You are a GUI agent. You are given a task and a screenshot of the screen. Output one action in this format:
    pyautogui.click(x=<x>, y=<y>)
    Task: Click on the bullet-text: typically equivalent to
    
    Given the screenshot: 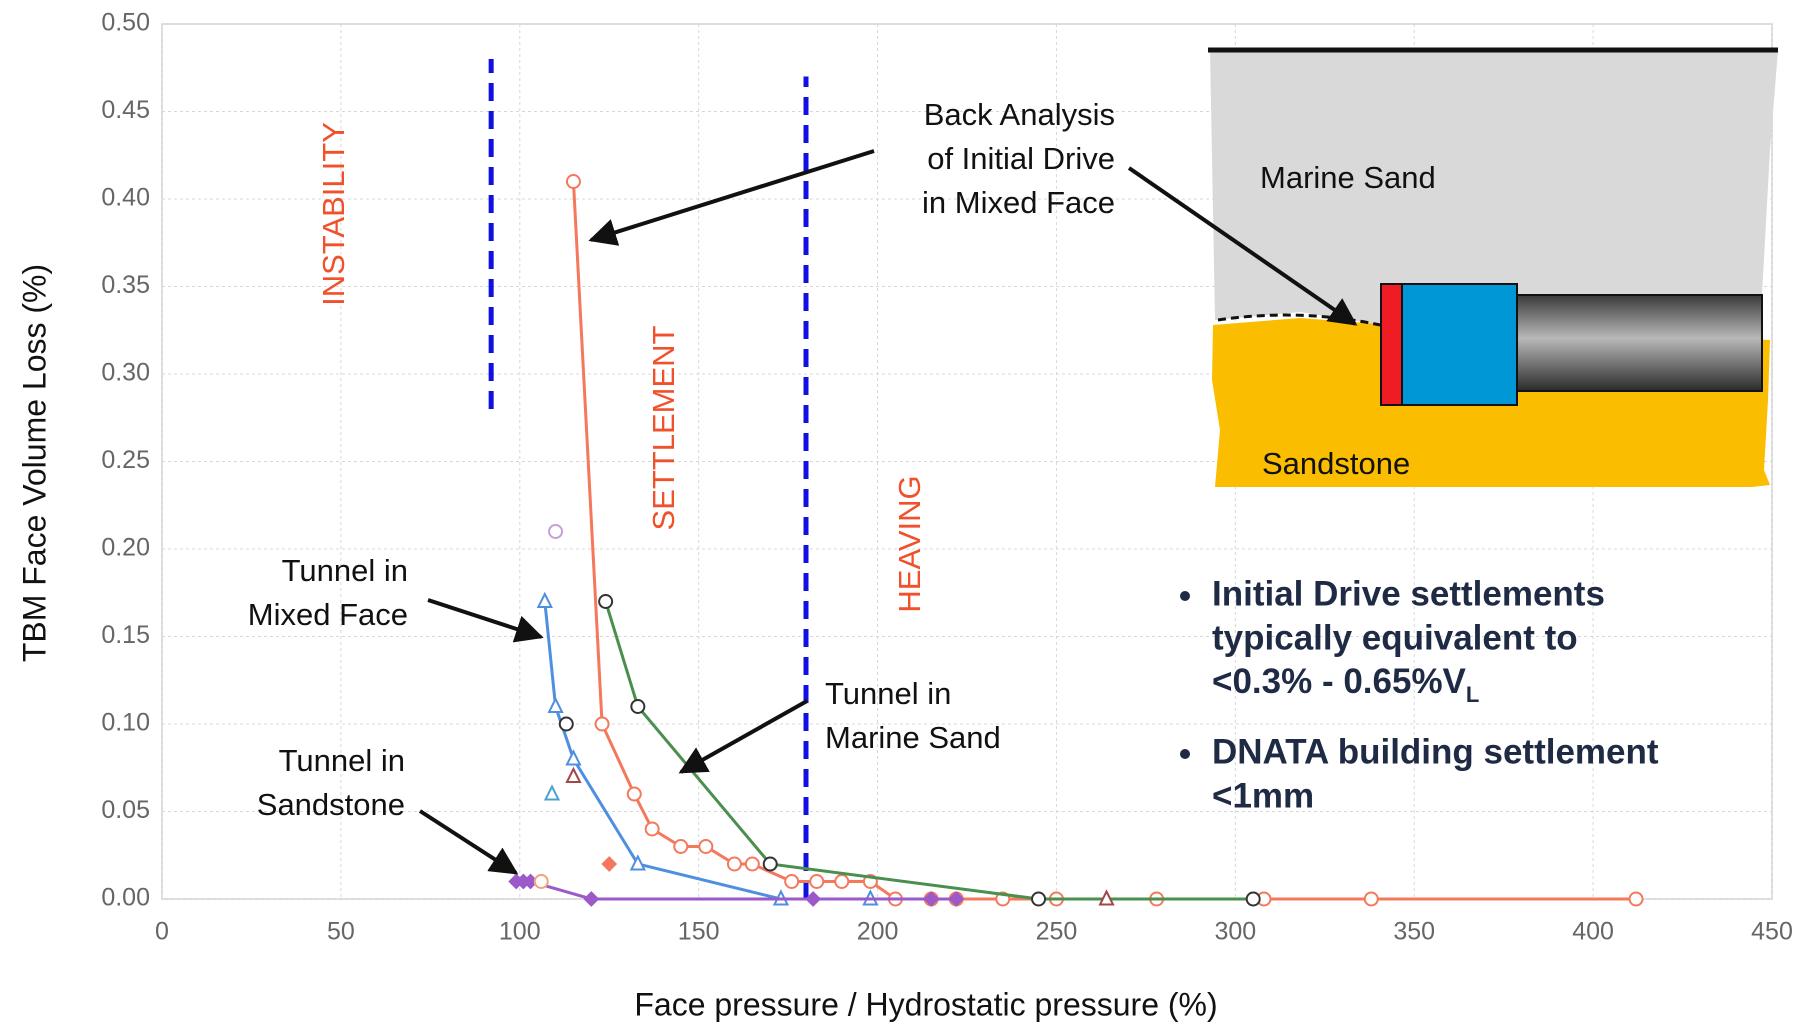 What is the action you would take?
    pyautogui.click(x=1395, y=637)
    